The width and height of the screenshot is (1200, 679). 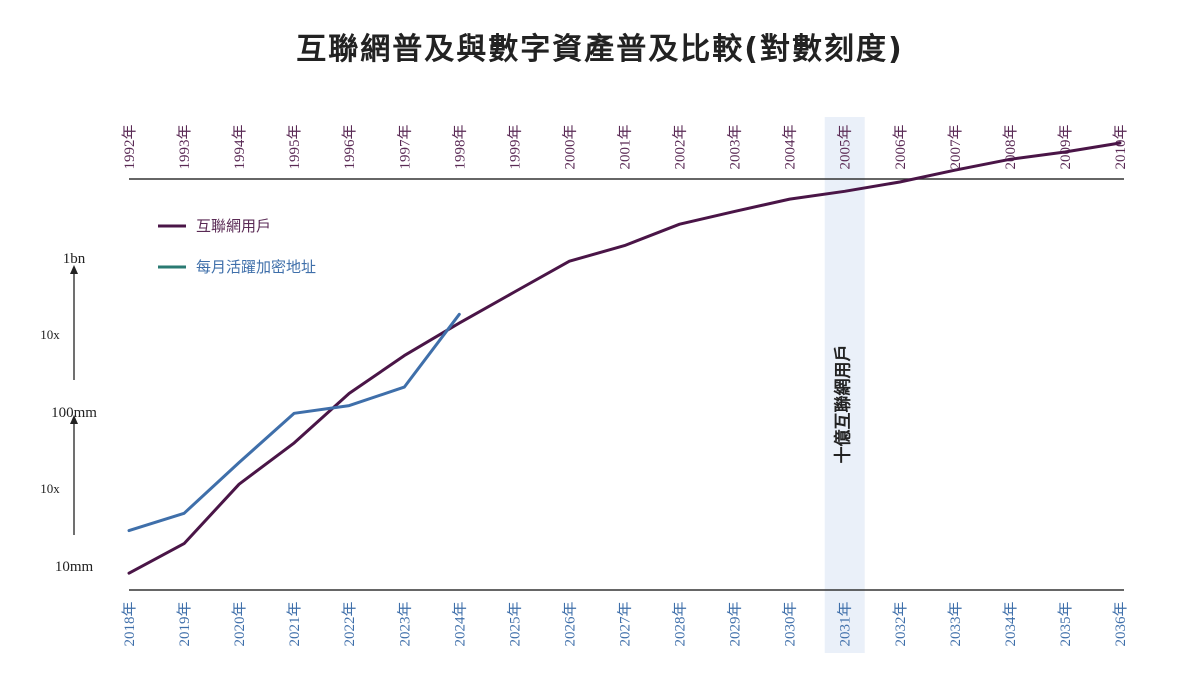 What do you see at coordinates (514, 146) in the screenshot?
I see `top-tick-label: 1999年` at bounding box center [514, 146].